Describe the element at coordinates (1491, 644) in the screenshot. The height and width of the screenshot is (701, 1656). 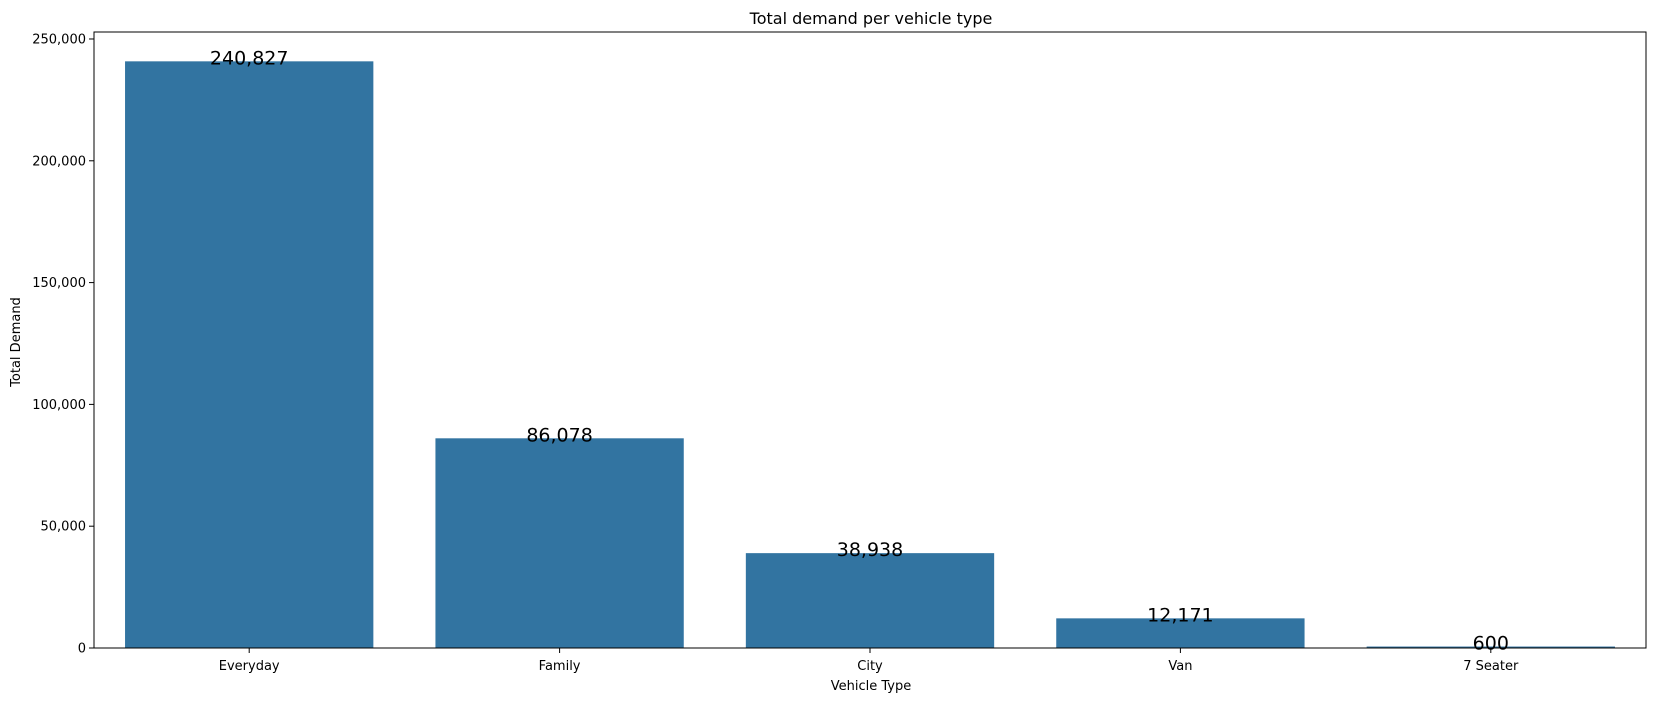
I see `bar-value-label-4: 600` at that location.